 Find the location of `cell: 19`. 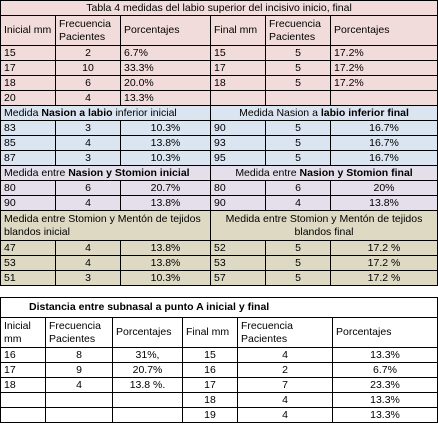

cell: 19 is located at coordinates (210, 415).